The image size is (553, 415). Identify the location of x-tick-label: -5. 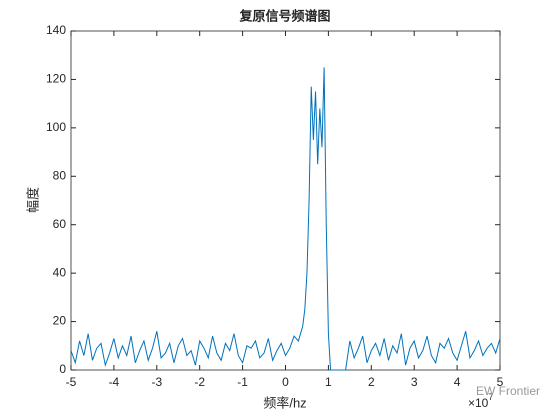
(71, 382).